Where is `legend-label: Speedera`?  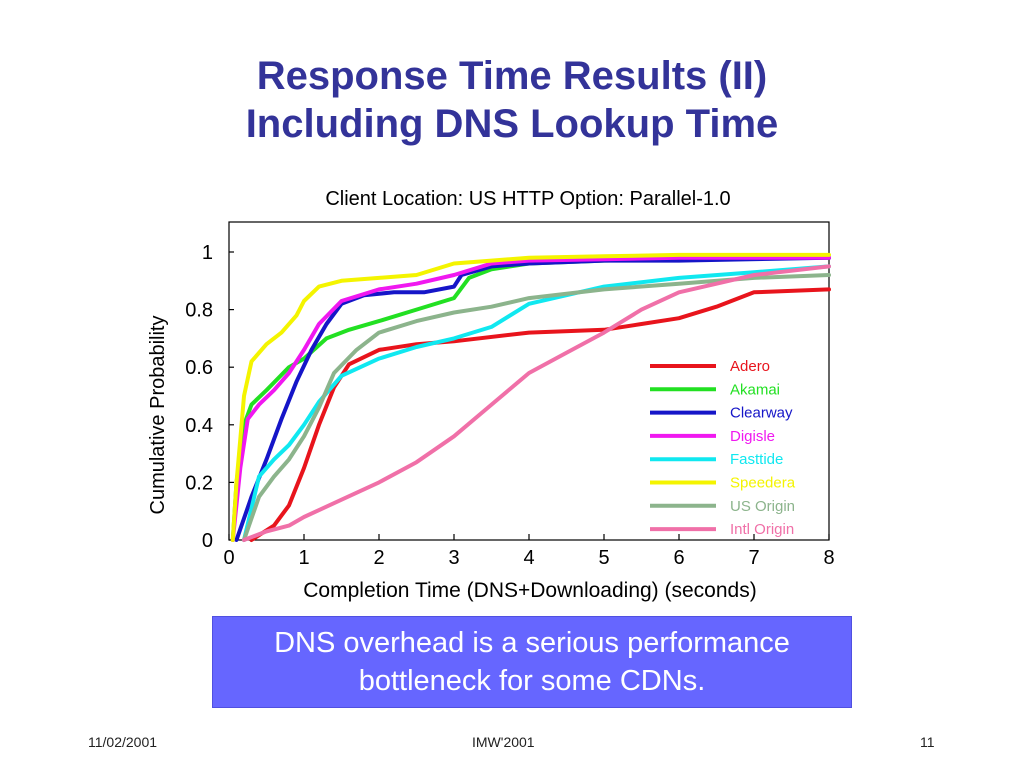 legend-label: Speedera is located at coordinates (763, 483).